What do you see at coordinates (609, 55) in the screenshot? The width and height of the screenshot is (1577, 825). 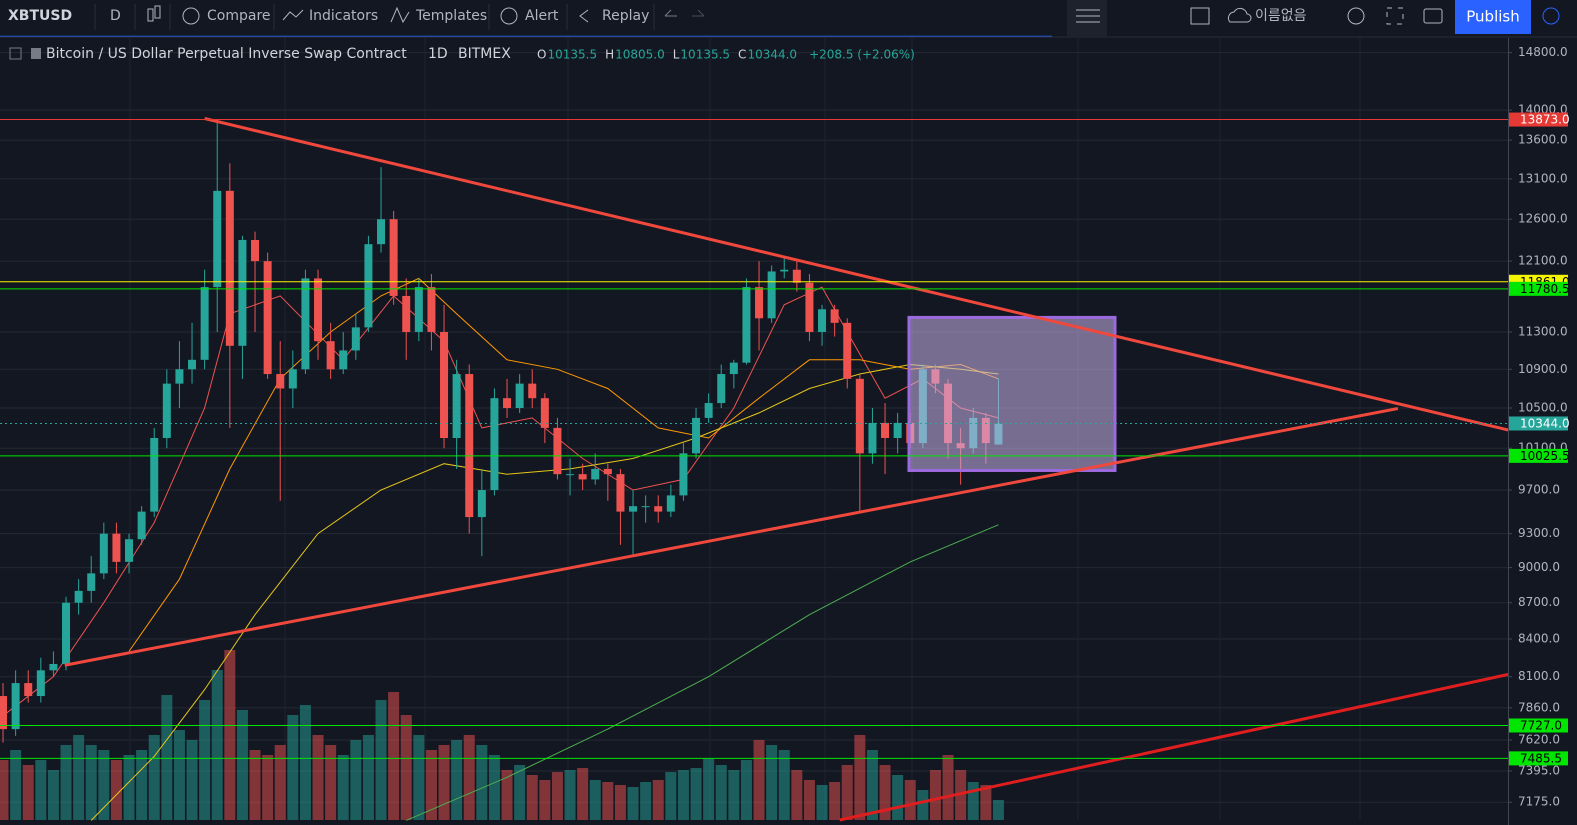 I see `ohlc-key: H` at bounding box center [609, 55].